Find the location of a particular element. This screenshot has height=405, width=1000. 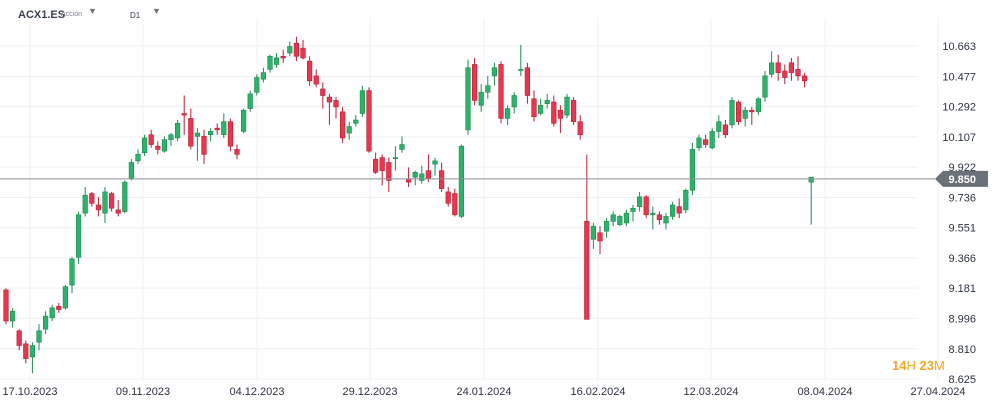

y-tick-label: 8.625 is located at coordinates (962, 380).